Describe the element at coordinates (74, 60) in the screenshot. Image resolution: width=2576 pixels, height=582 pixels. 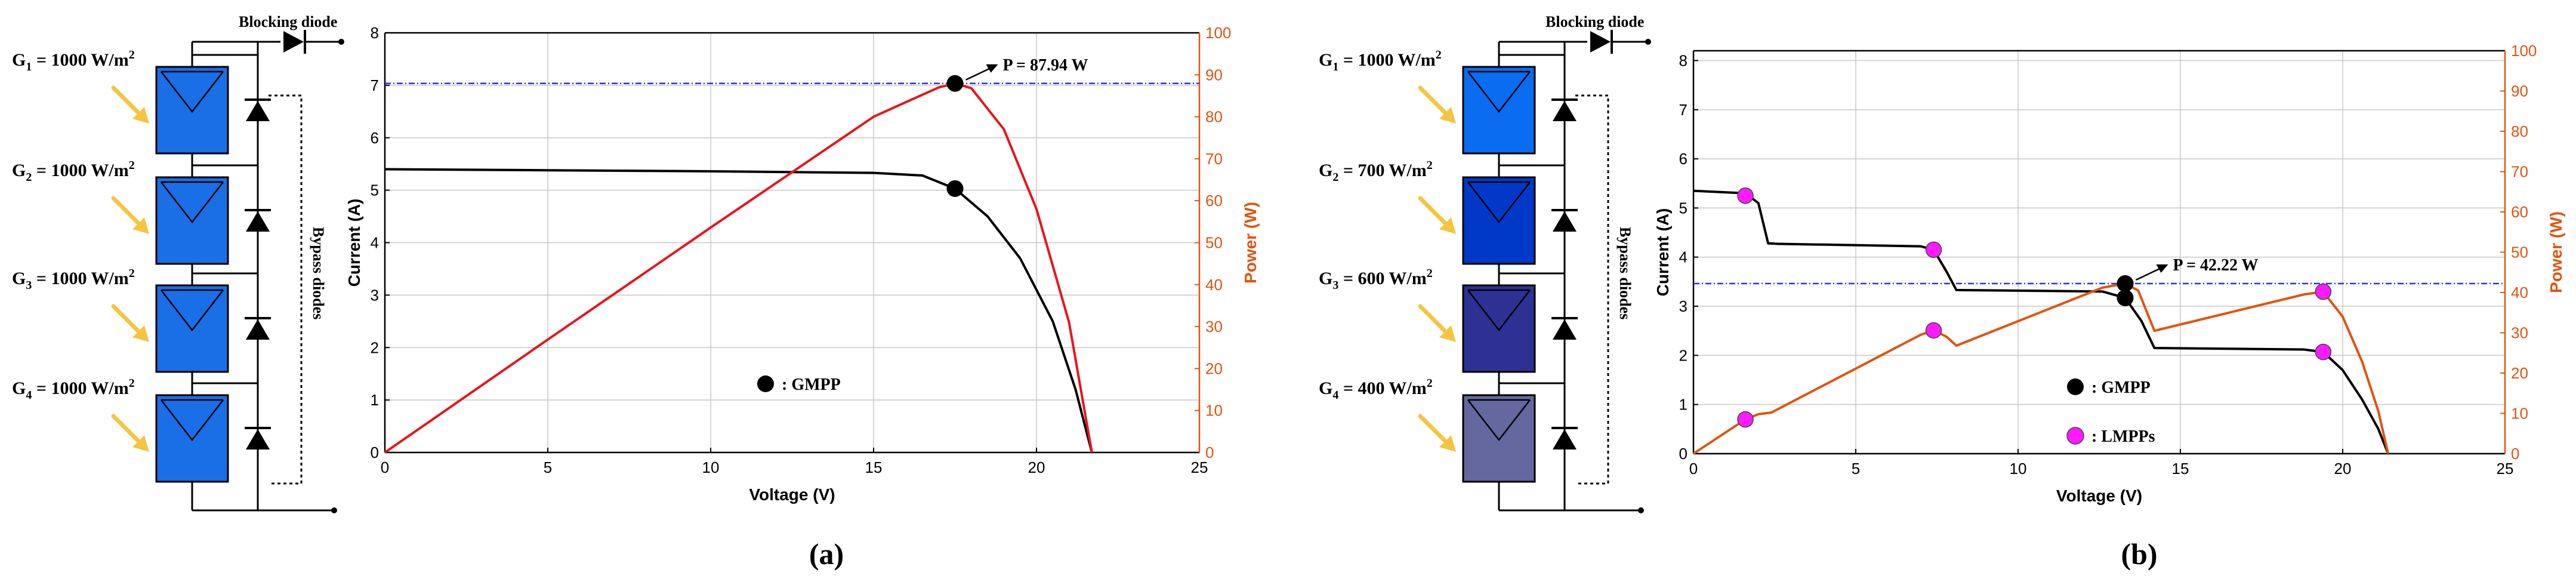
I see `irradiance-label: G1 = 1000 W/m2` at that location.